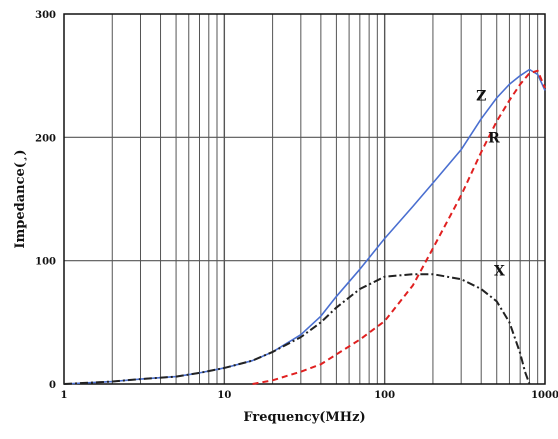 The height and width of the screenshot is (439, 558). What do you see at coordinates (45, 262) in the screenshot?
I see `y-tick-label: 100` at bounding box center [45, 262].